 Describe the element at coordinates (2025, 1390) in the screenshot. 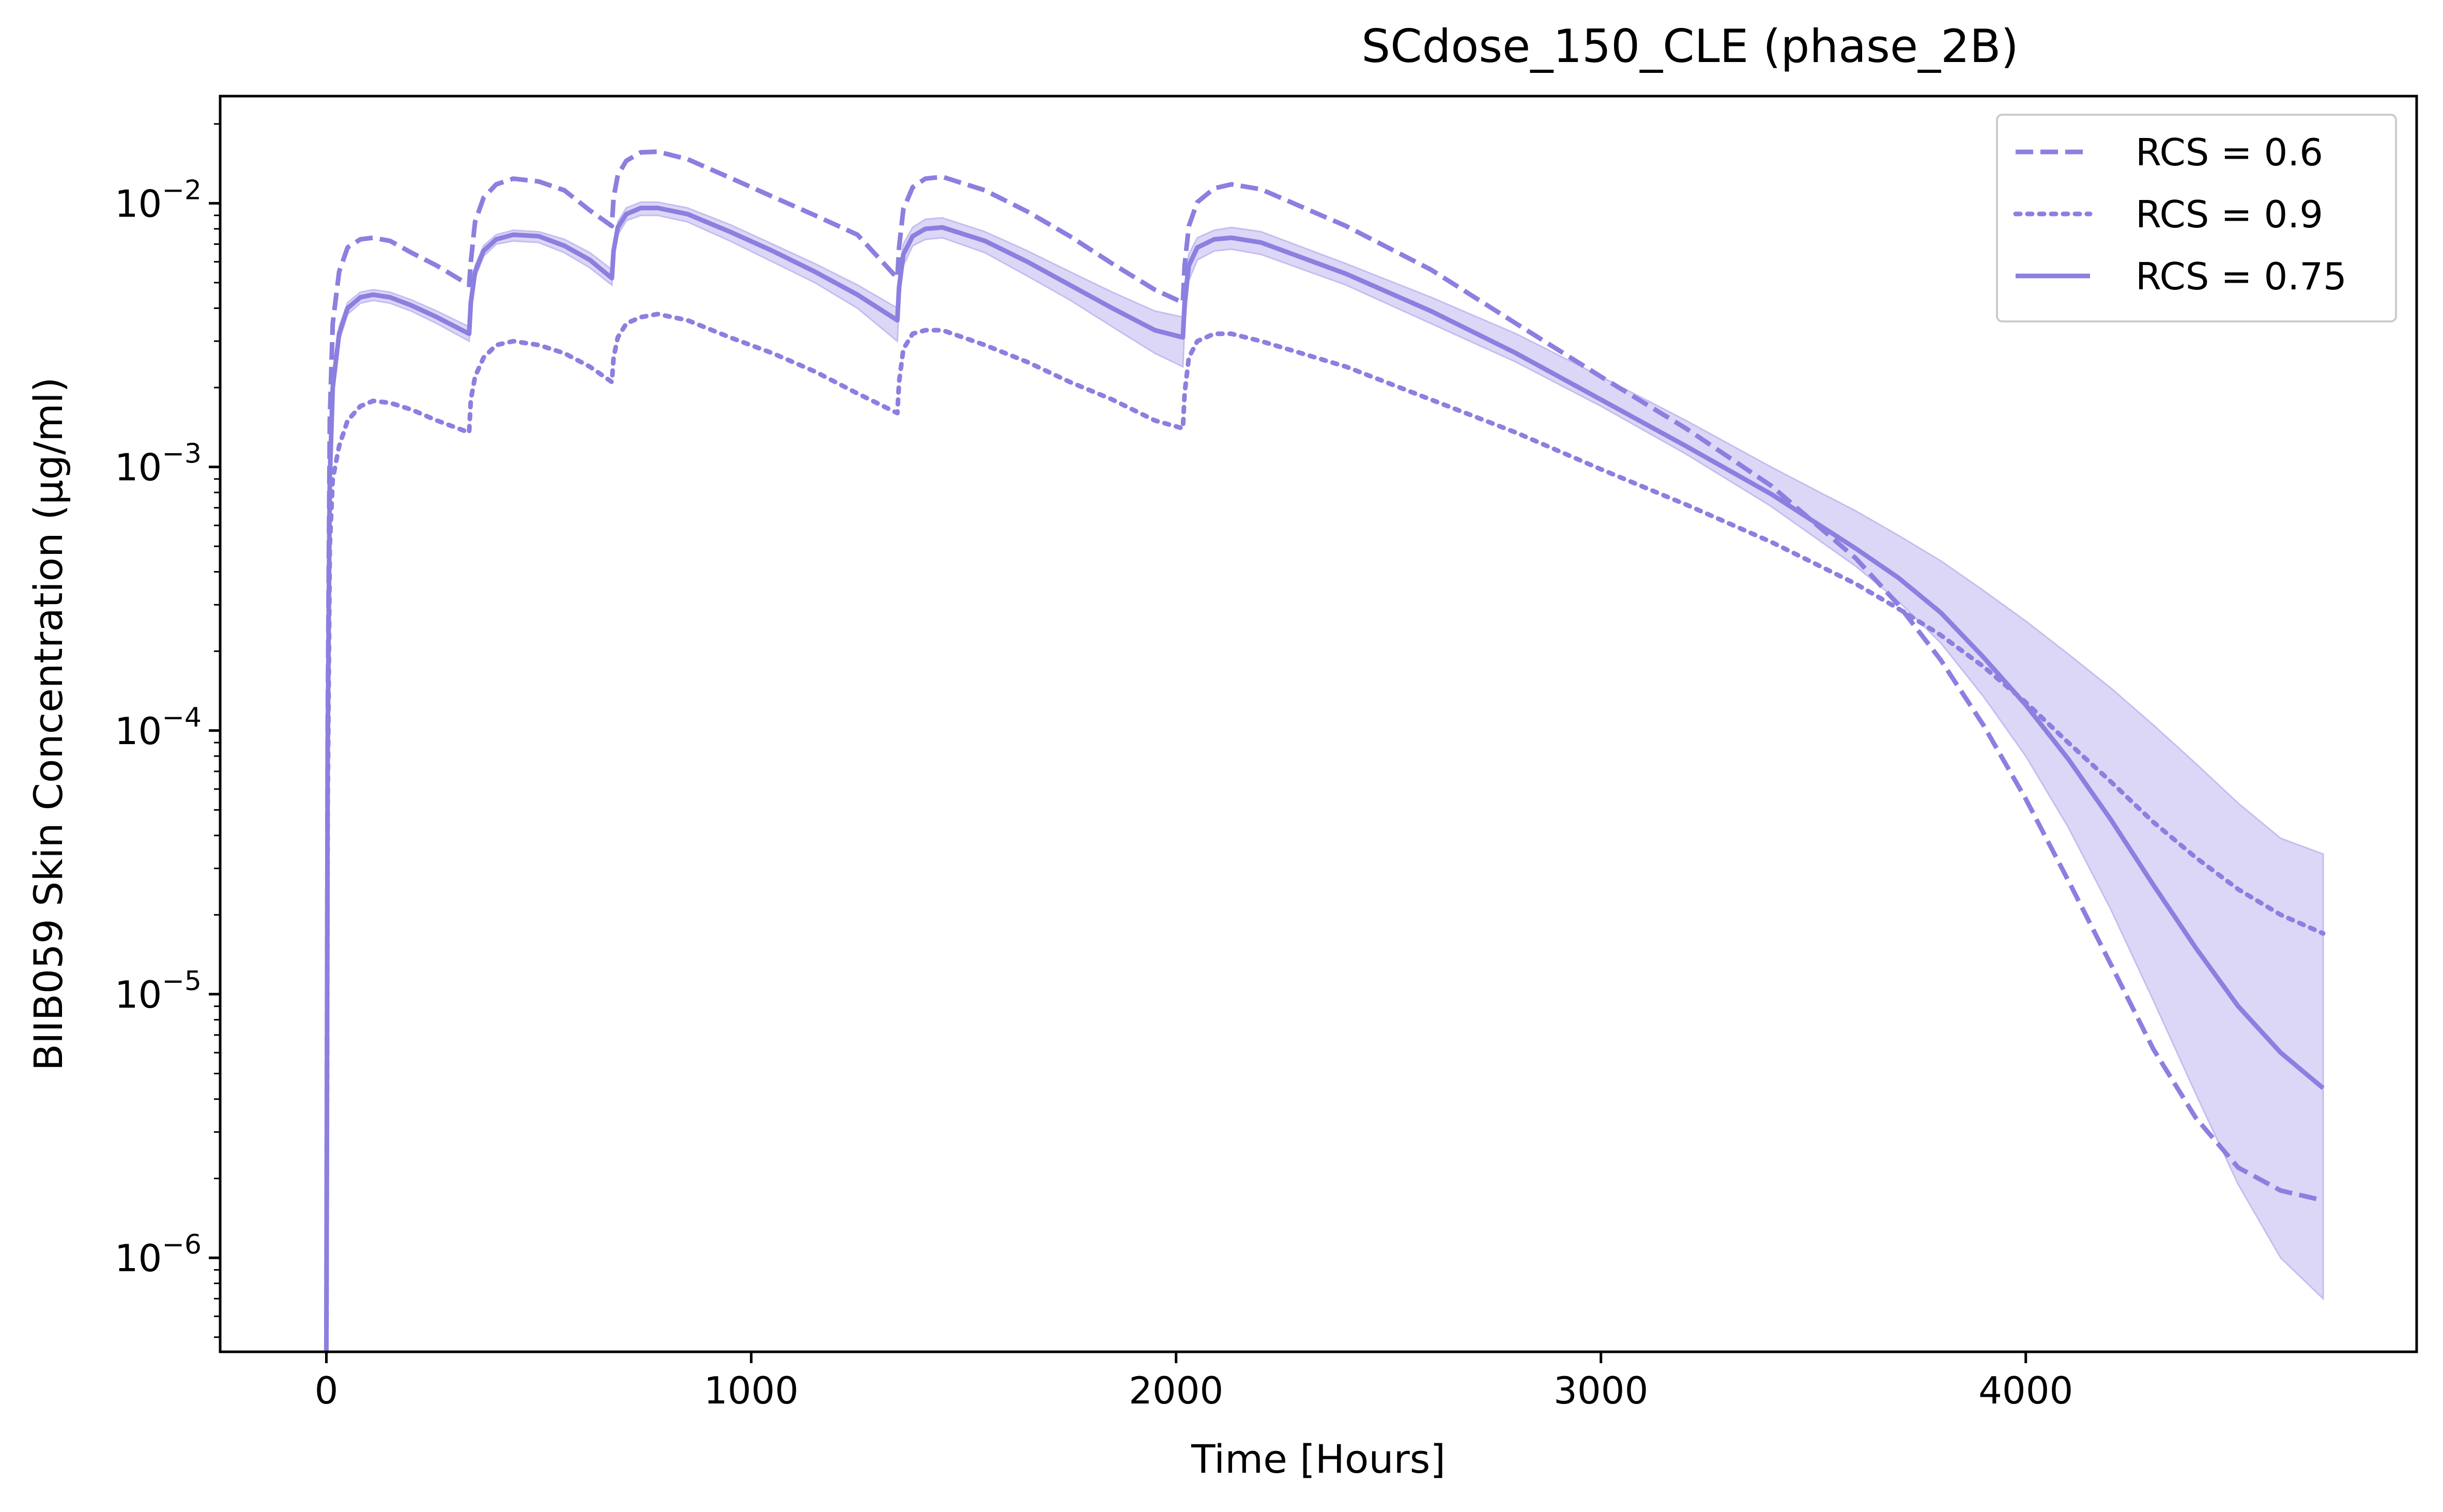

I see `x-tick-label: 4000` at that location.